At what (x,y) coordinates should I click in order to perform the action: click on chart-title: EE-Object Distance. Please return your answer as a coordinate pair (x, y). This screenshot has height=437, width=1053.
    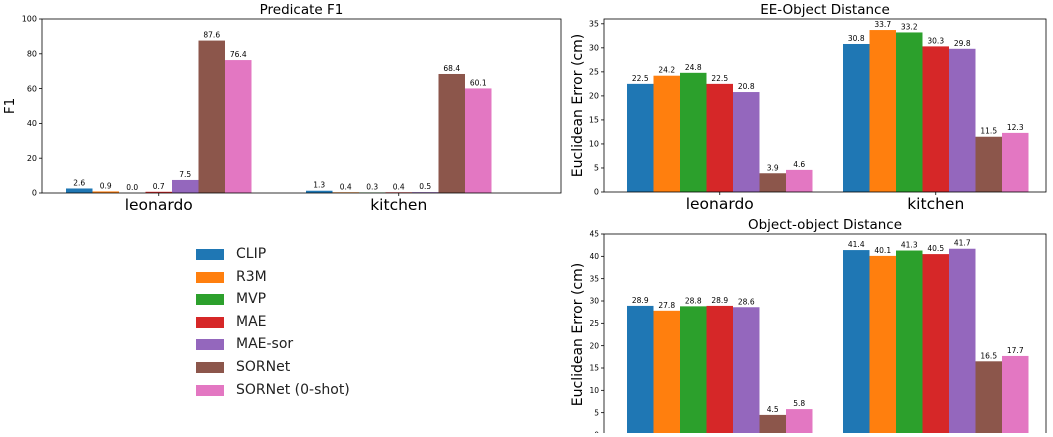
    Looking at the image, I should click on (825, 10).